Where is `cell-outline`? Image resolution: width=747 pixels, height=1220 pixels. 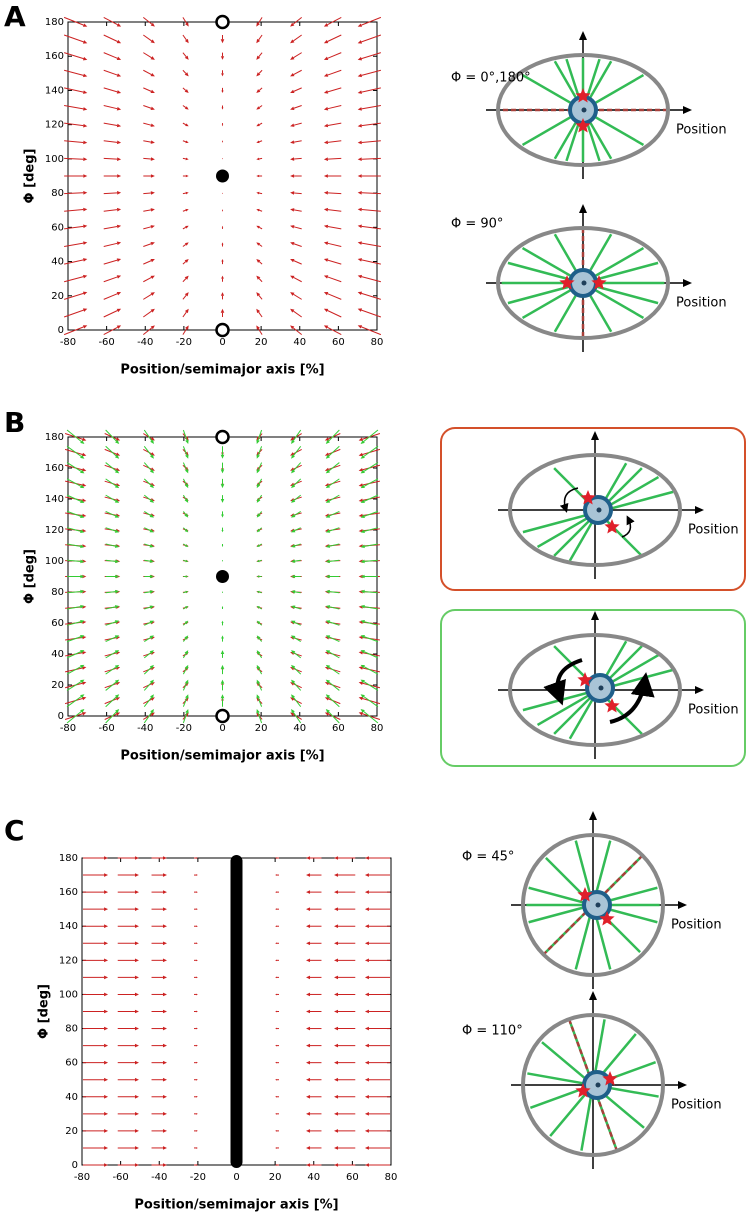
cell-outline is located at coordinates (583, 283).